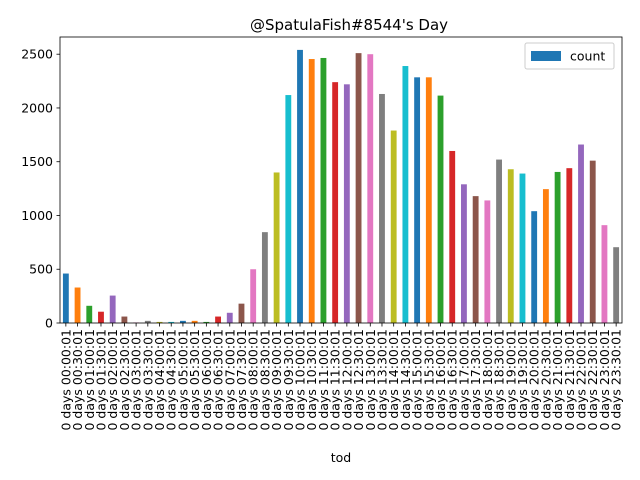 The image size is (640, 480). Describe the element at coordinates (171, 380) in the screenshot. I see `x-tick-label-9: 0 days 04:30:01` at that location.